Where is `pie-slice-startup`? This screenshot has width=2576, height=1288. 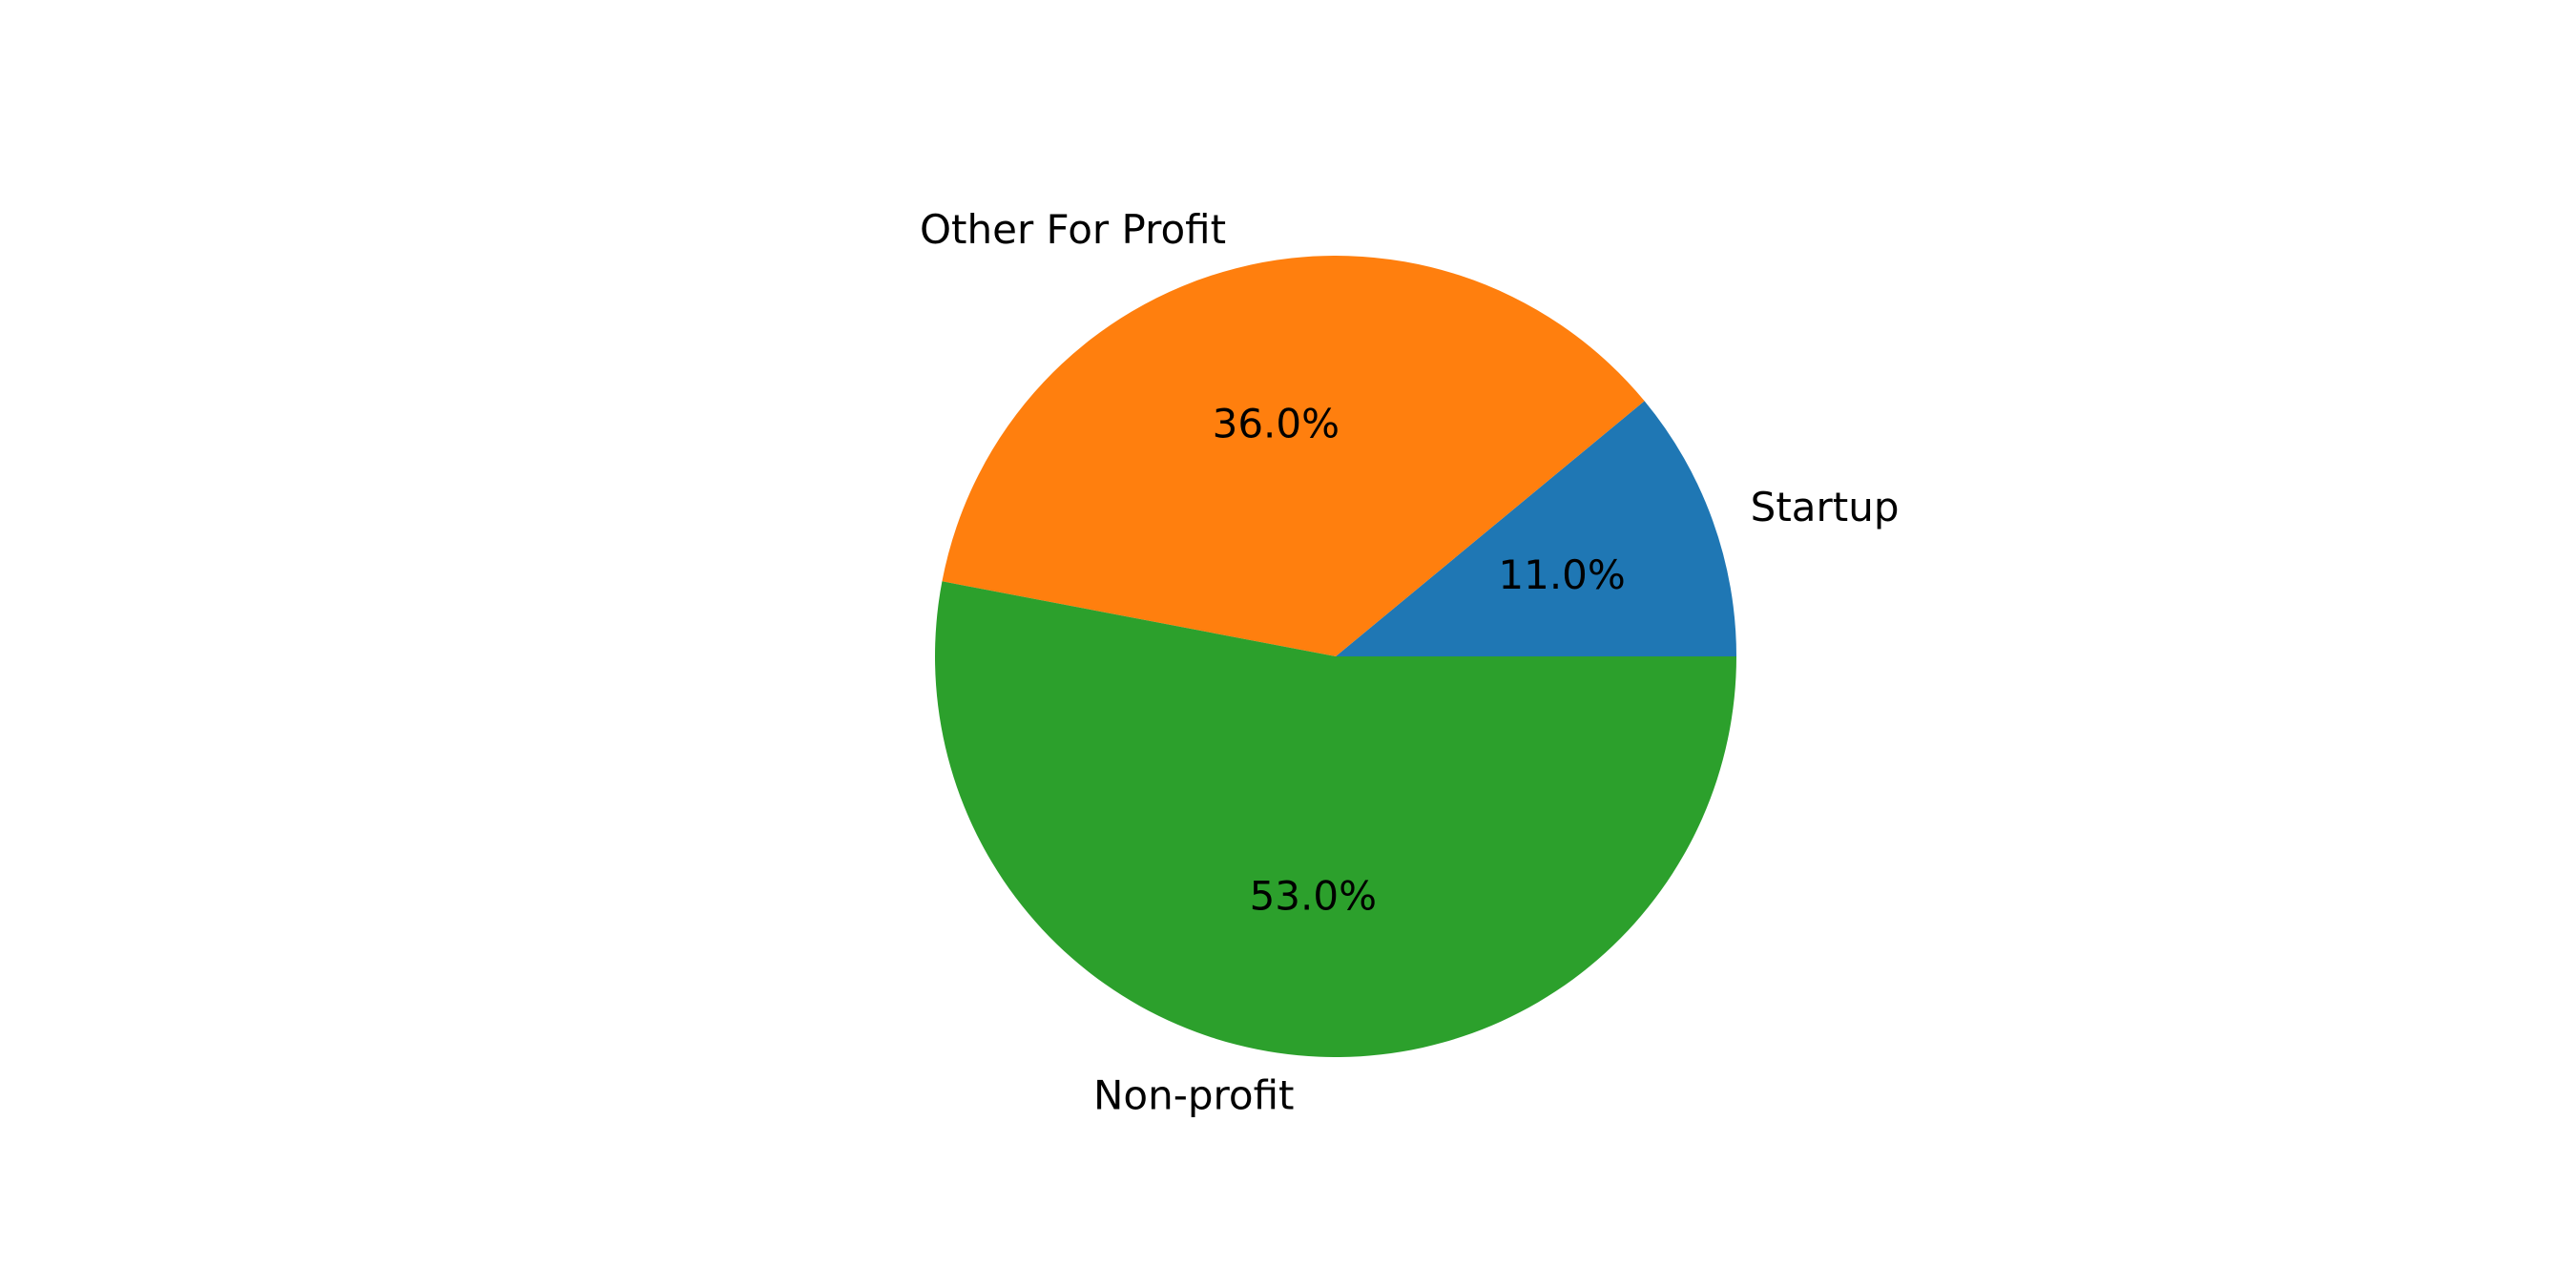 pie-slice-startup is located at coordinates (1536, 528).